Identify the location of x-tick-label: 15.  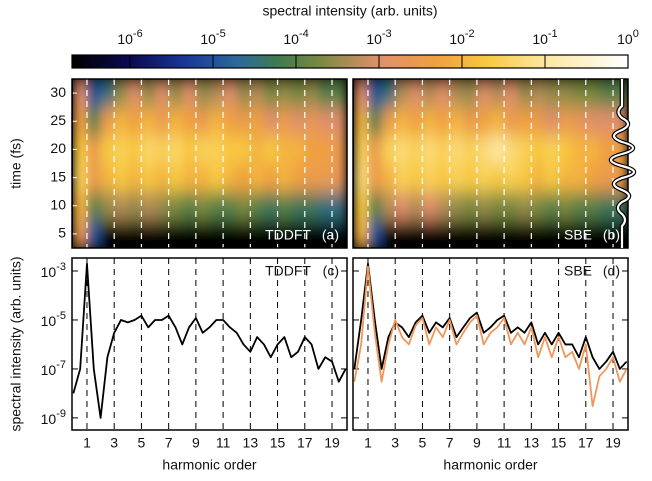
(559, 443).